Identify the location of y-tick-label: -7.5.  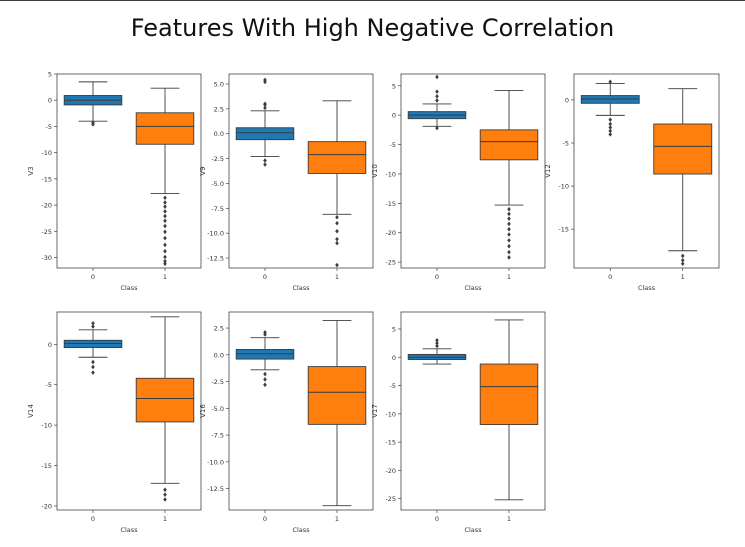
(217, 209).